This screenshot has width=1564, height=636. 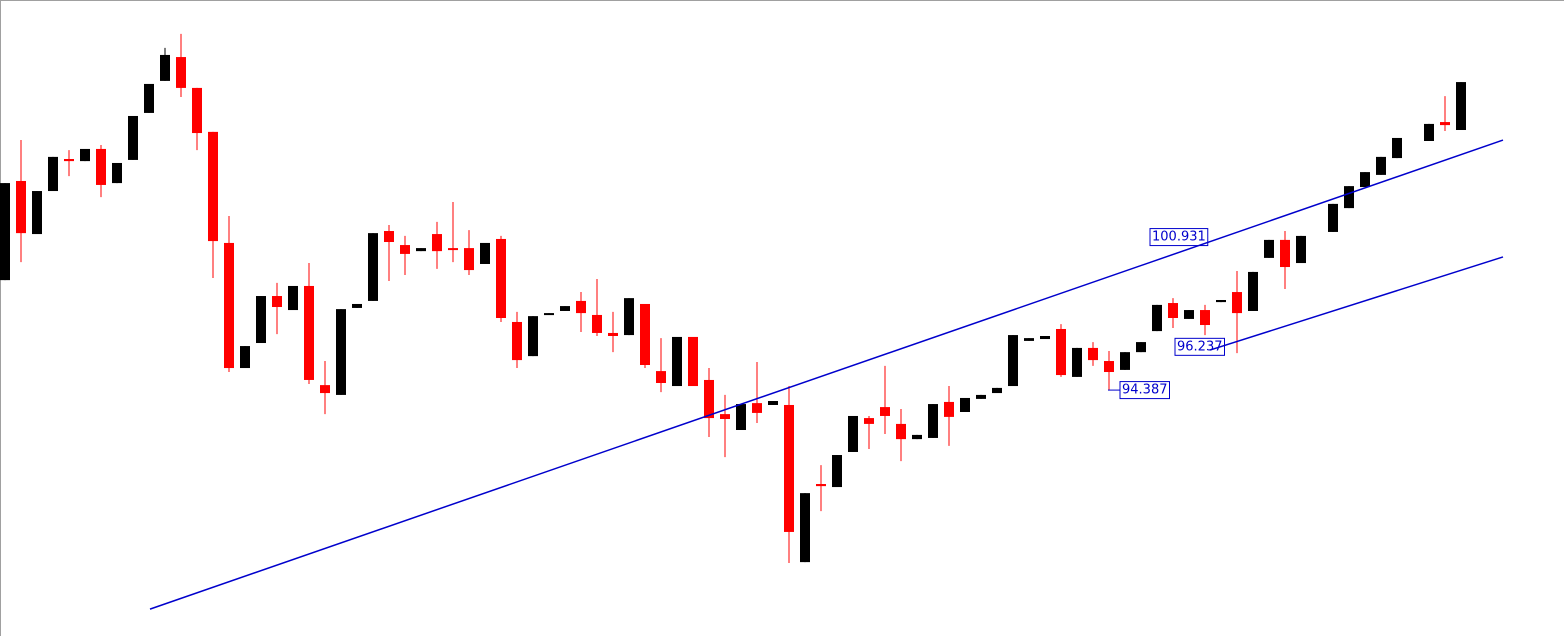 I want to click on trend-line, so click(x=1356, y=303).